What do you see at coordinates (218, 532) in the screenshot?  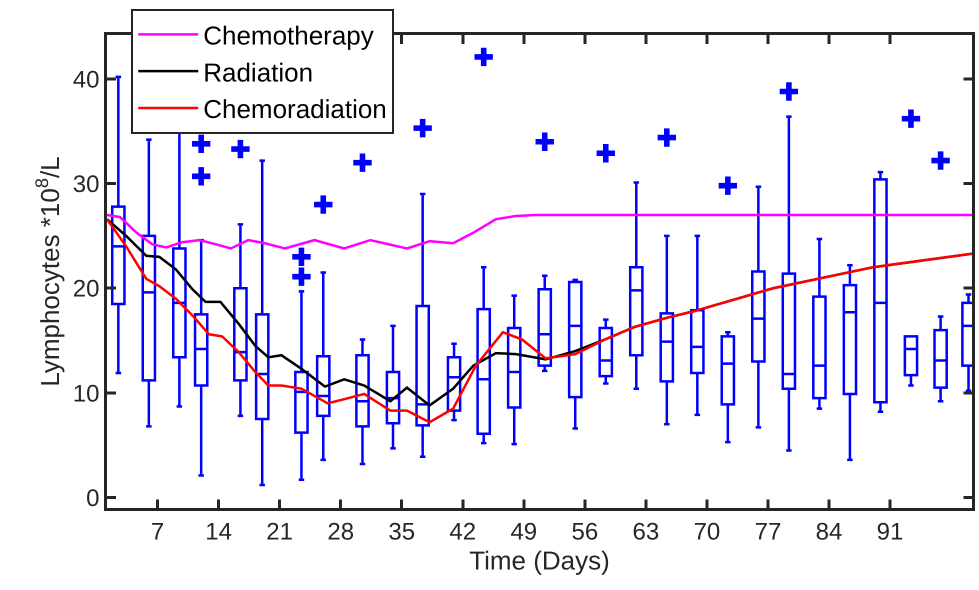 I see `x-tick-label: 14` at bounding box center [218, 532].